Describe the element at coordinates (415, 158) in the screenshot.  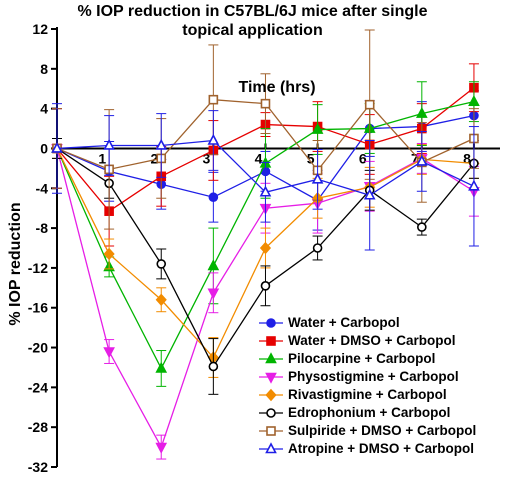
I see `x-tick-label: 7` at that location.